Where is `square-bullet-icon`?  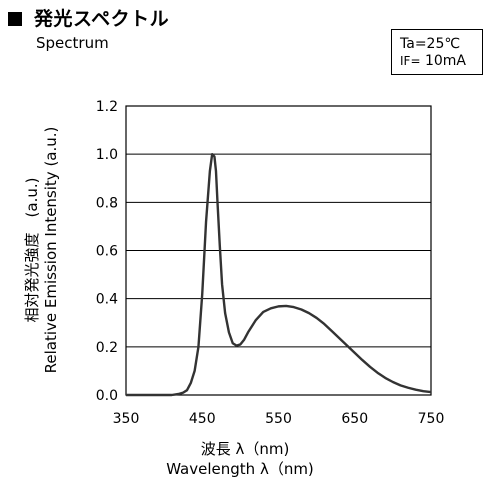 square-bullet-icon is located at coordinates (15, 19).